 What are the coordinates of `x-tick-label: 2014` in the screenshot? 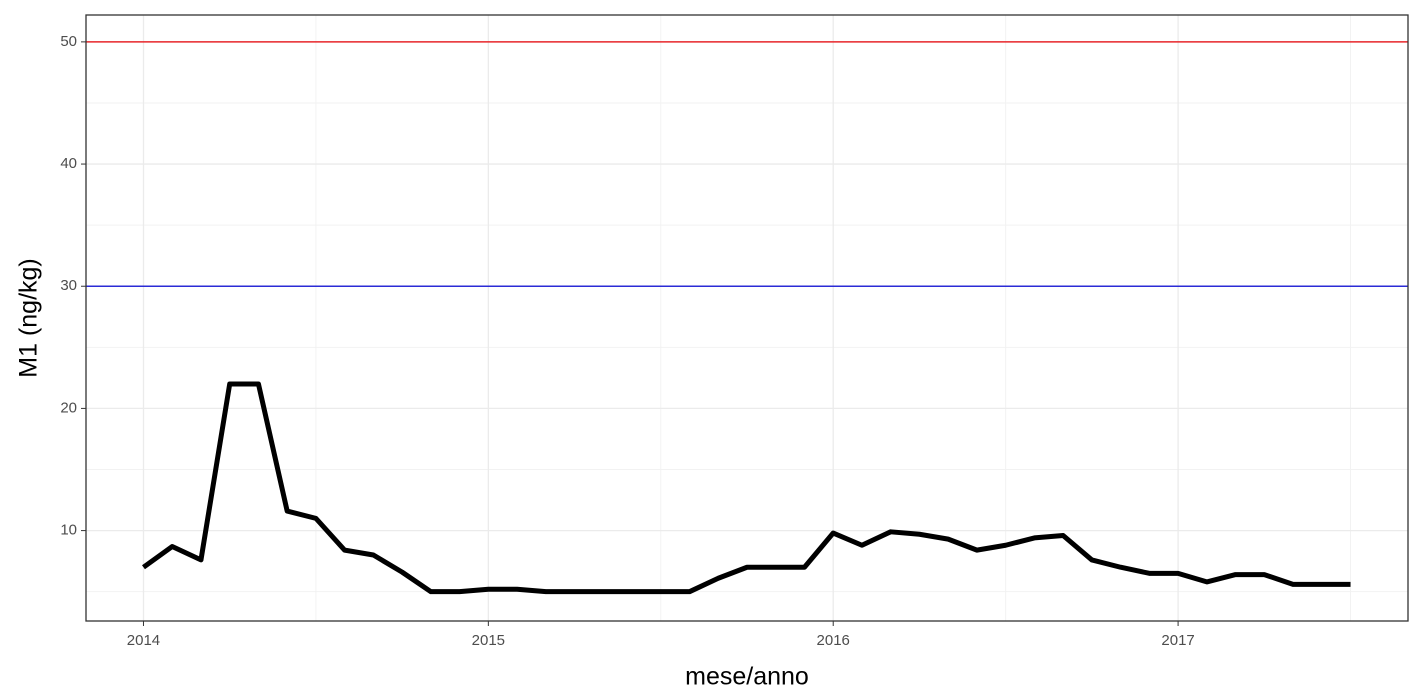 It's located at (143, 640).